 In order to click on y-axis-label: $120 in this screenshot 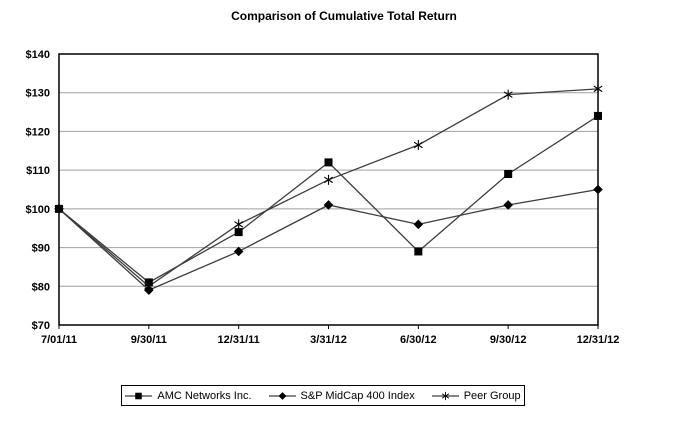, I will do `click(38, 132)`.